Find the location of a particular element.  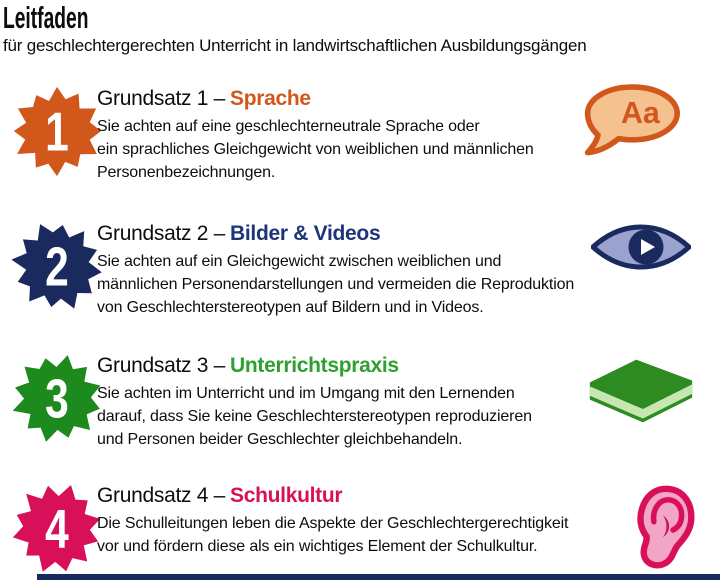

body-line: Personenbezeichnungen. is located at coordinates (186, 172).